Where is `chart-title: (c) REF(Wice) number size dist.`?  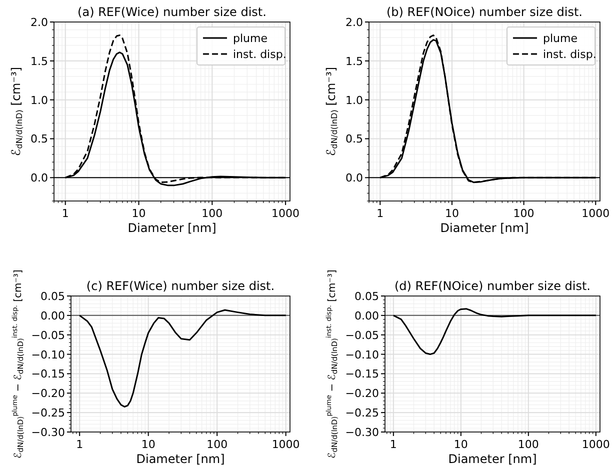
chart-title: (c) REF(Wice) number size dist. is located at coordinates (180, 286).